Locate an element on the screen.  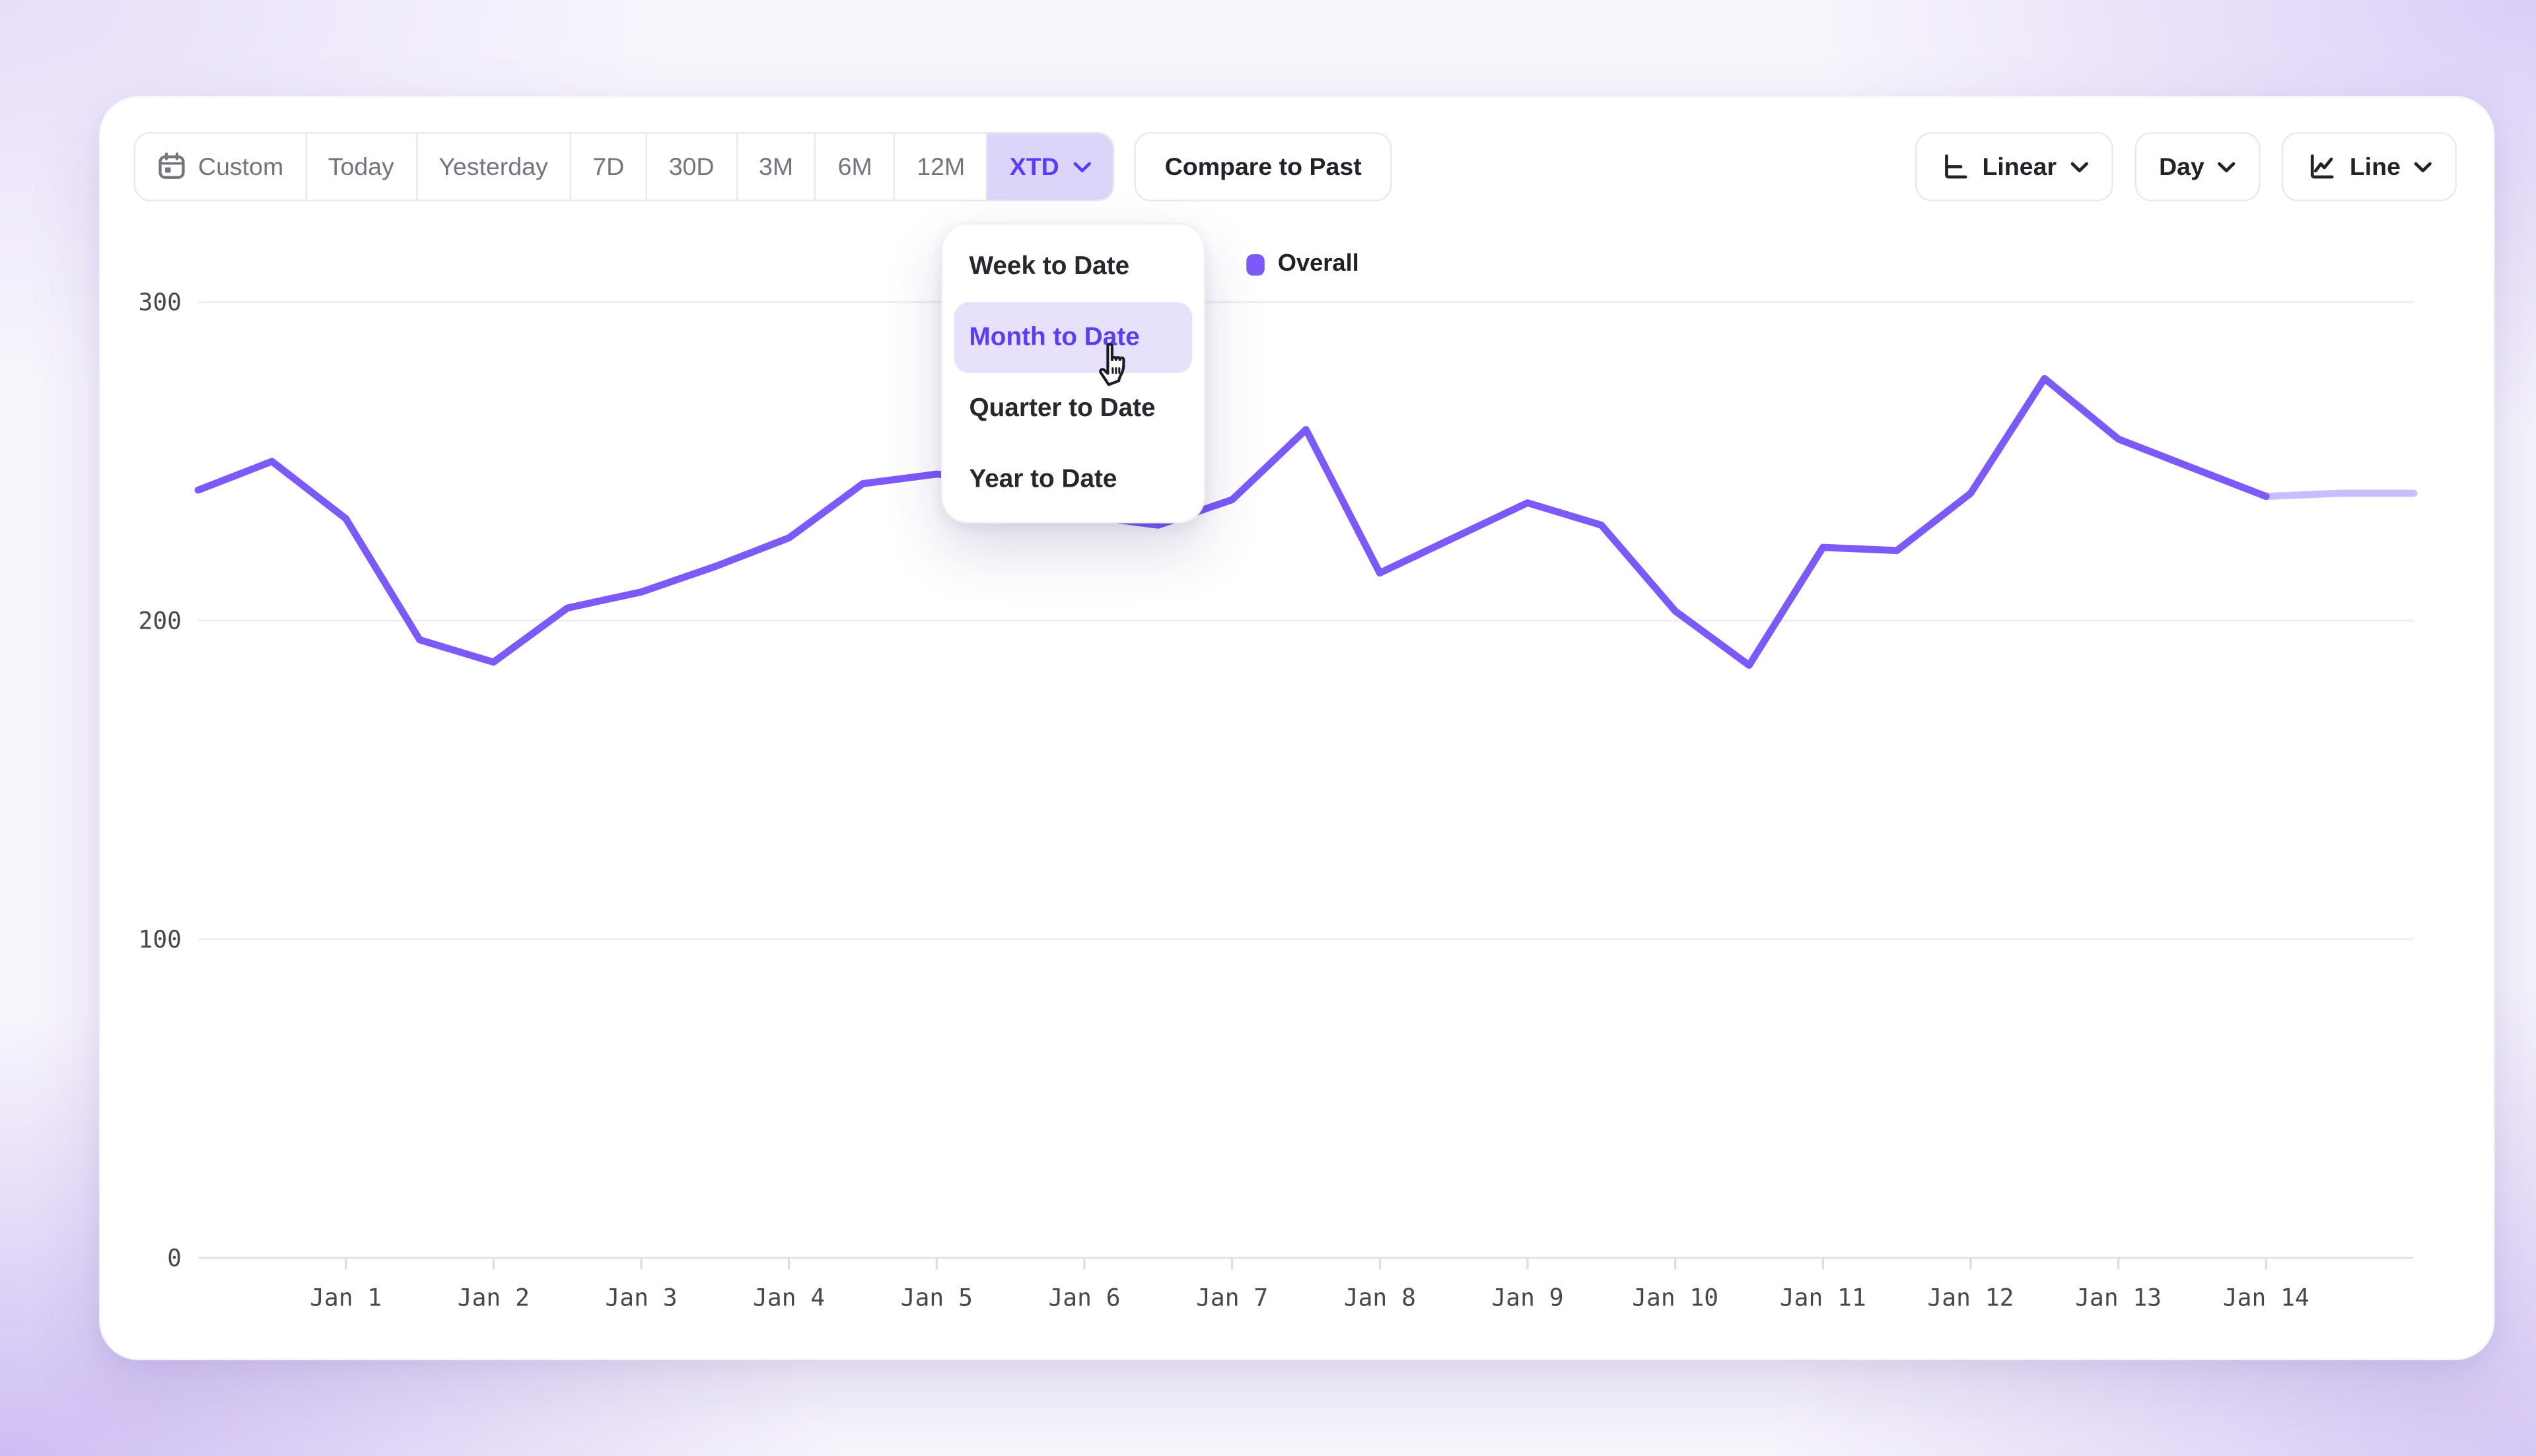
y-tick-label-200: 200 is located at coordinates (160, 621).